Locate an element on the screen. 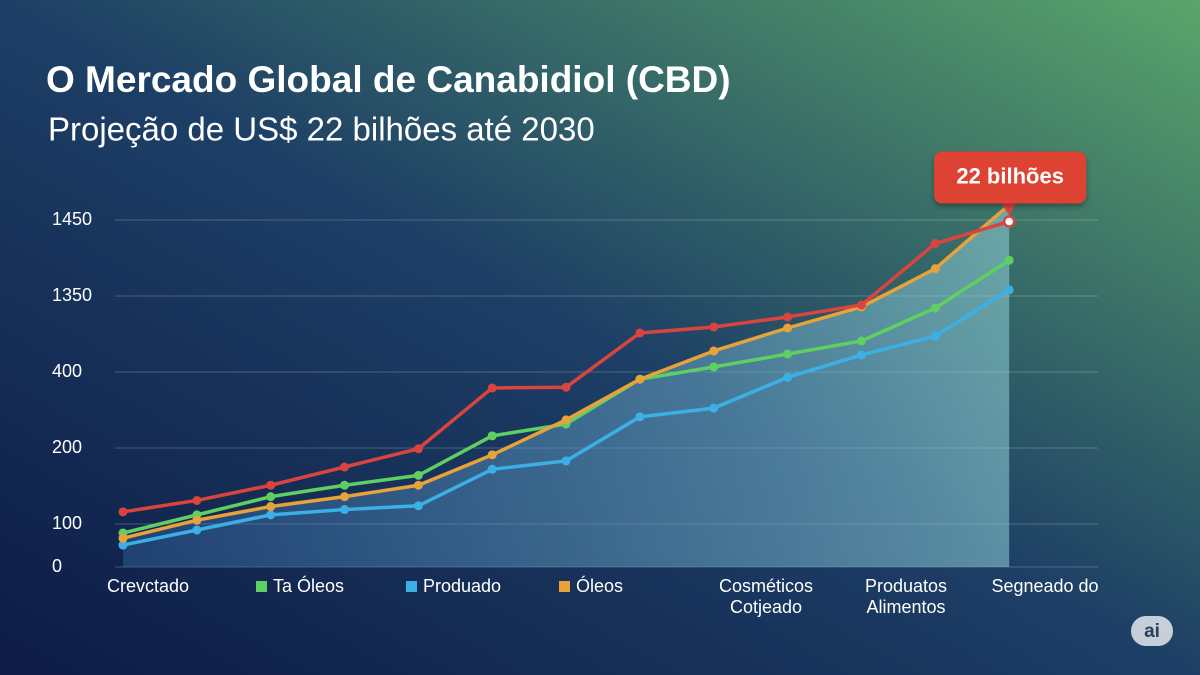 The height and width of the screenshot is (675, 1200). annotation-box is located at coordinates (1010, 177).